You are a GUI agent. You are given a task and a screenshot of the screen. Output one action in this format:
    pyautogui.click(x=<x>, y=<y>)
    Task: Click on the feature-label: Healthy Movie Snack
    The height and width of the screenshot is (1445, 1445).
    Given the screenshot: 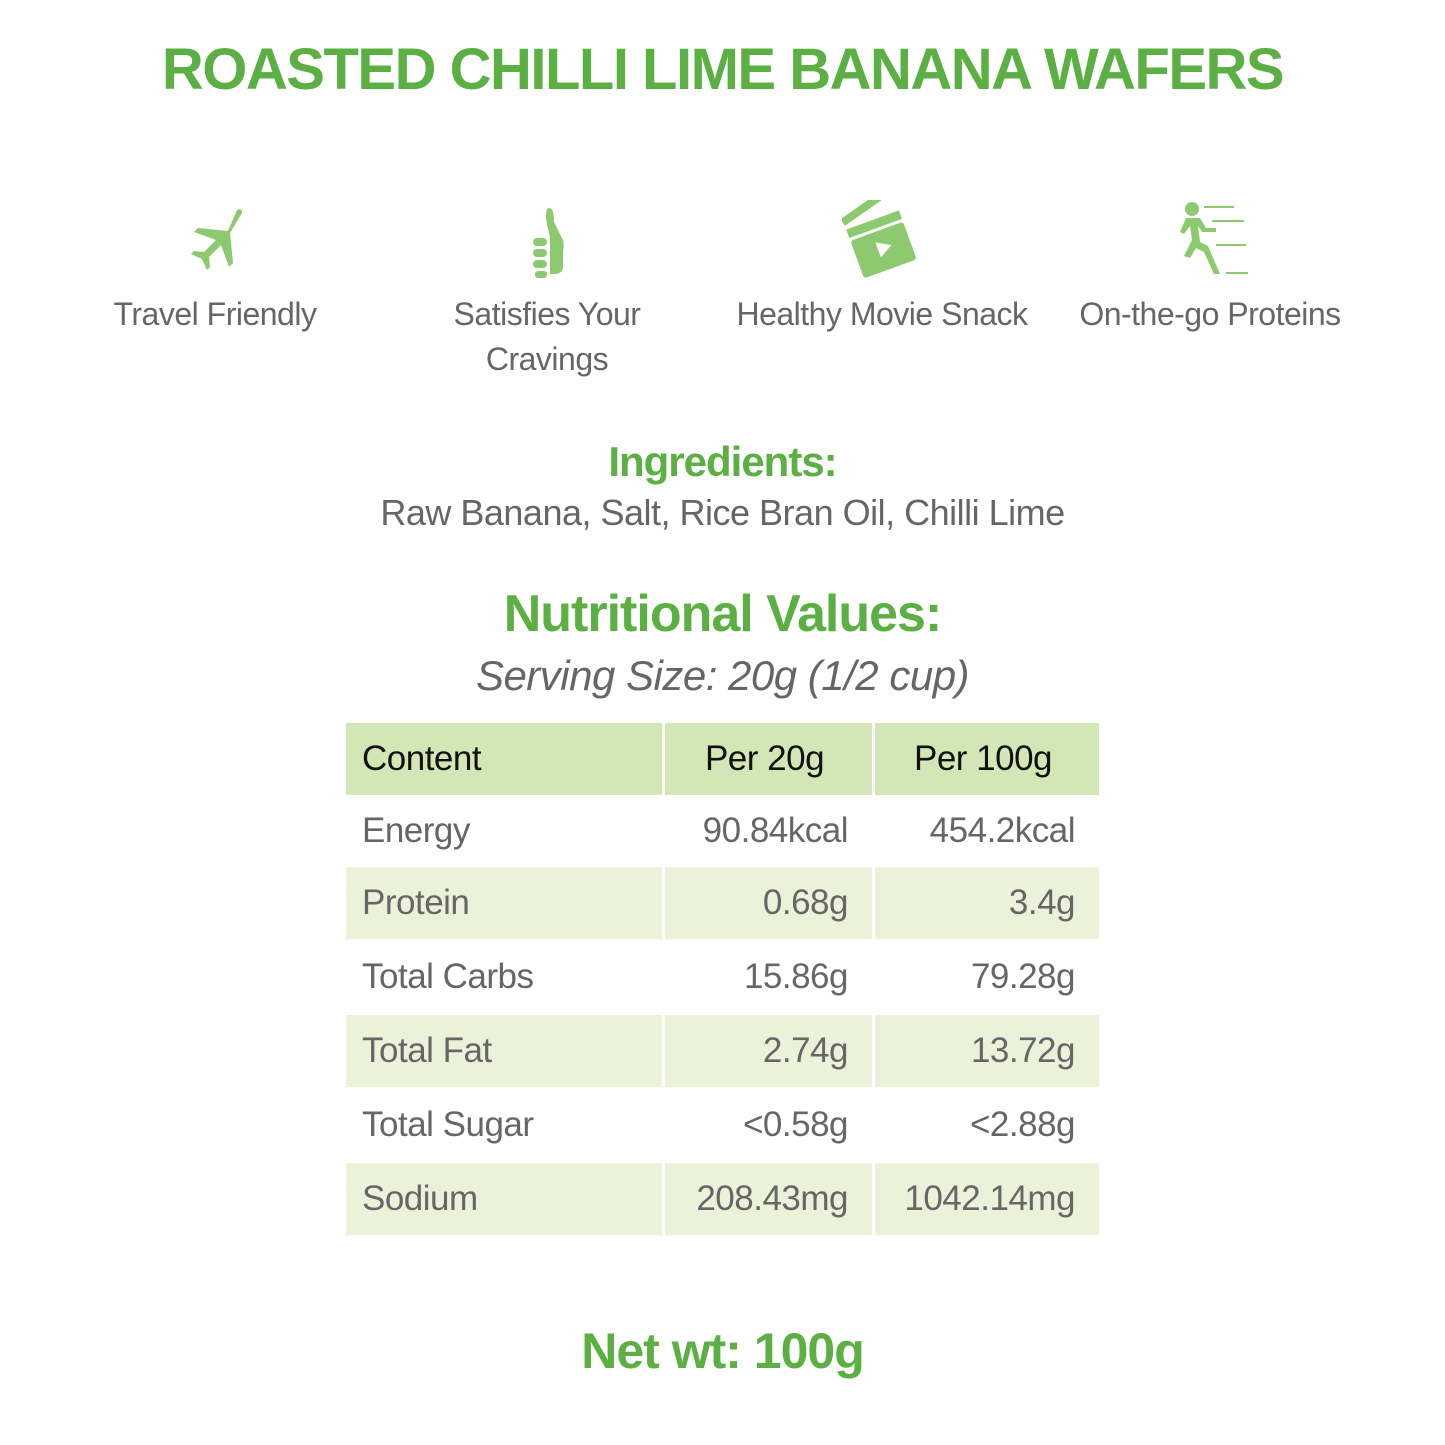 What is the action you would take?
    pyautogui.click(x=882, y=314)
    